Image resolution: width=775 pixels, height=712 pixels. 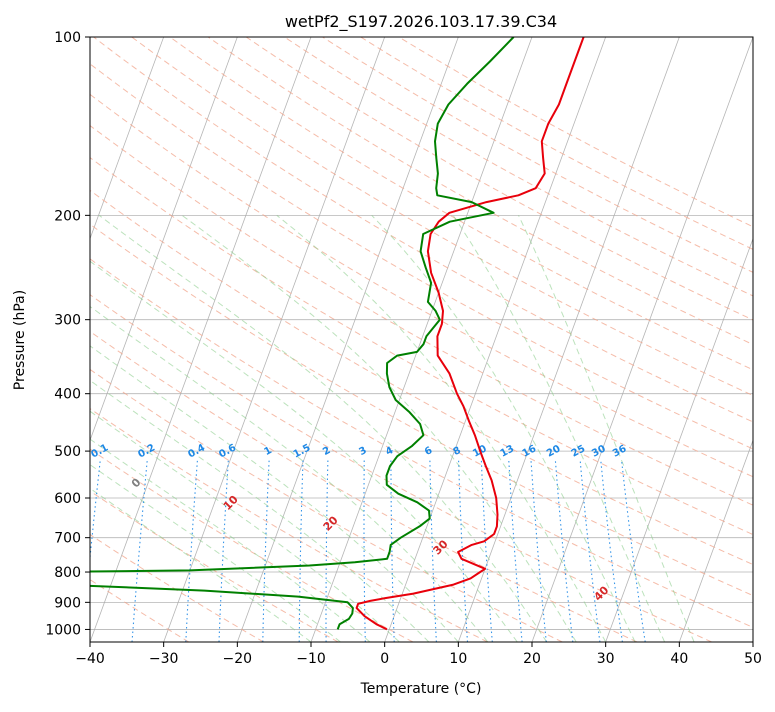 What do you see at coordinates (238, 659) in the screenshot?
I see `x-tick-label: −20` at bounding box center [238, 659].